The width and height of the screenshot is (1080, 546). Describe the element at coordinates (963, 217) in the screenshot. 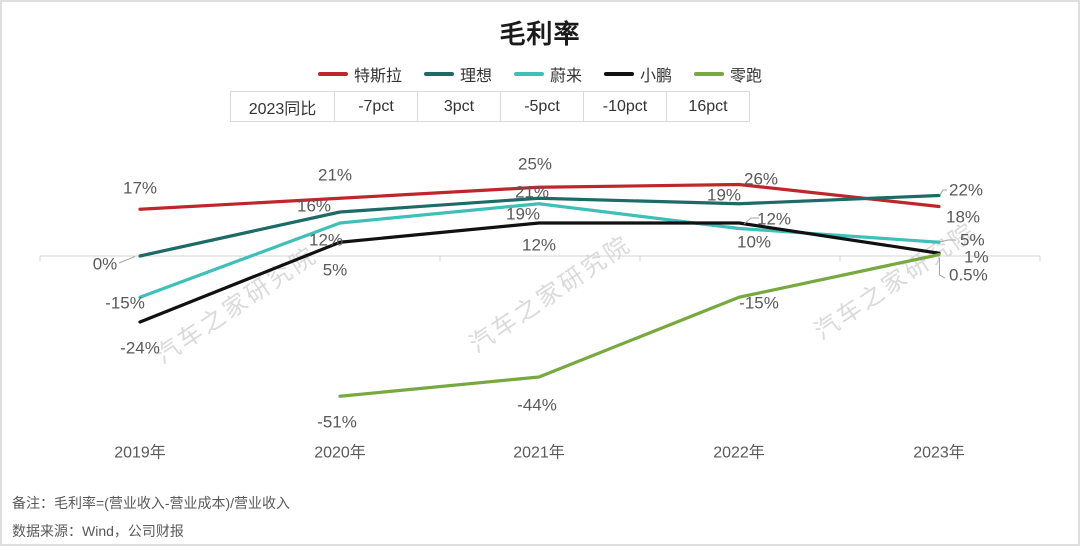

I see `data-label-tesla-4: 18%` at that location.